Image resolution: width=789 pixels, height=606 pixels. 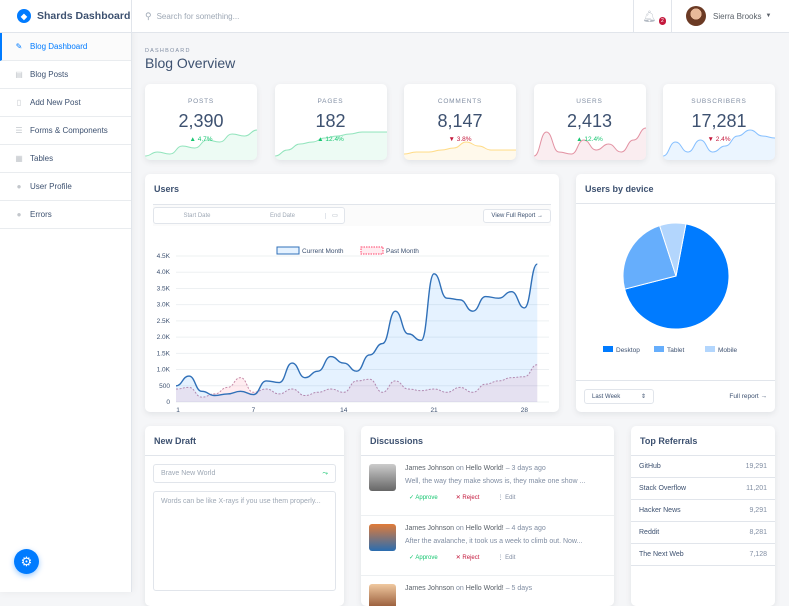 I want to click on referral-value: 8,281, so click(x=758, y=532).